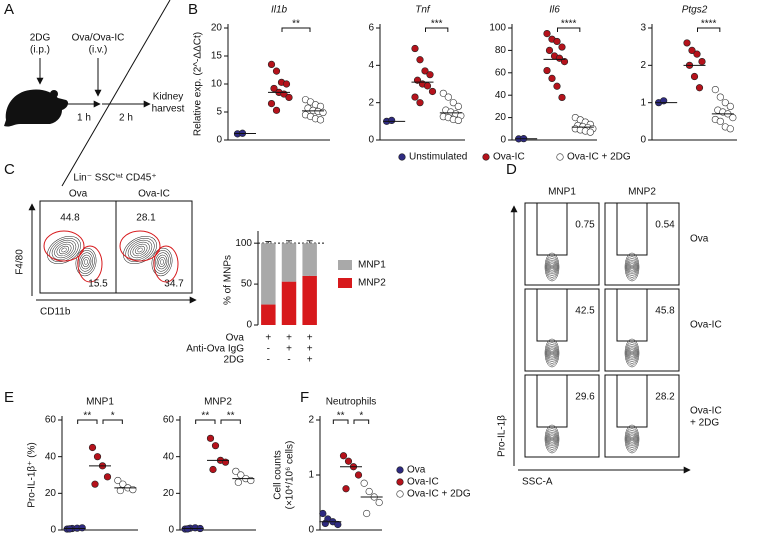 The image size is (757, 538). Describe the element at coordinates (695, 10) in the screenshot. I see `chart-title: Ptgs2` at that location.